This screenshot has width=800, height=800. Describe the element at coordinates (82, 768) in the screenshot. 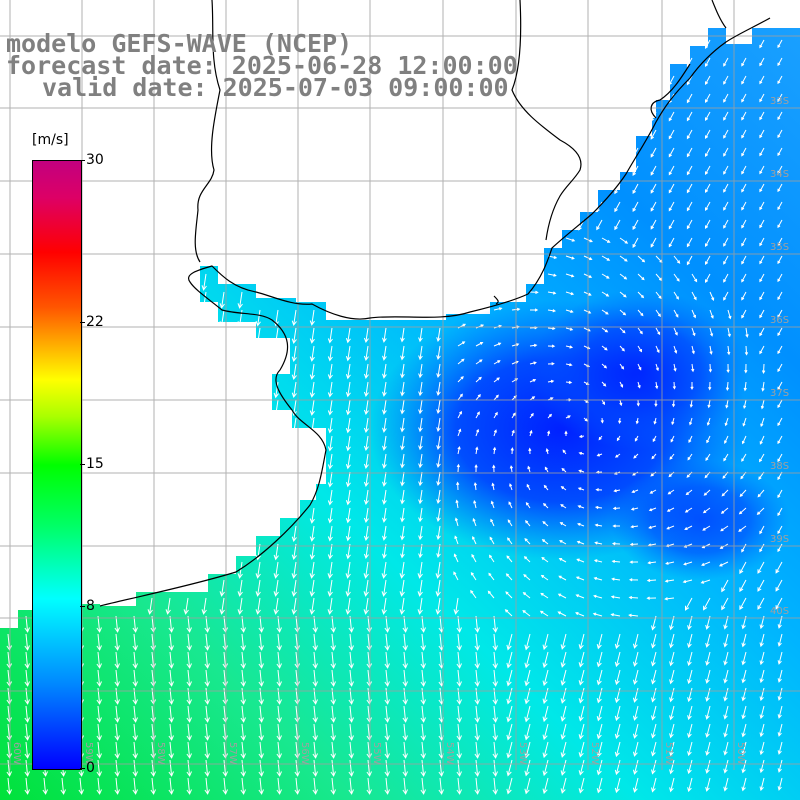

I see `colorbar-tick-mark` at that location.